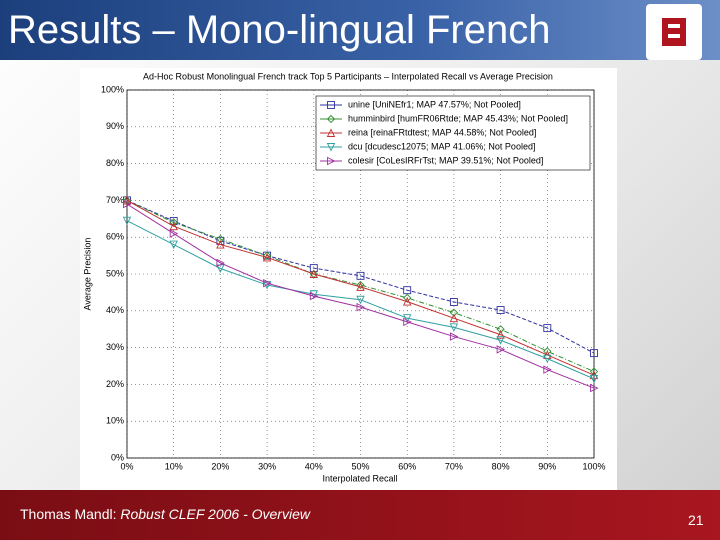  I want to click on legend-box, so click(453, 133).